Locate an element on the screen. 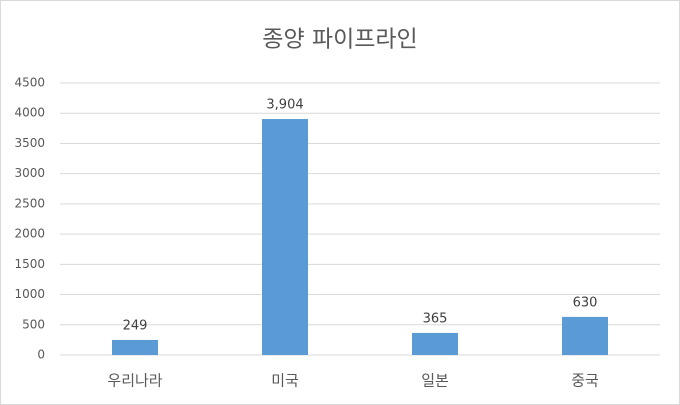  y-tick-label: 3500 is located at coordinates (29, 143).